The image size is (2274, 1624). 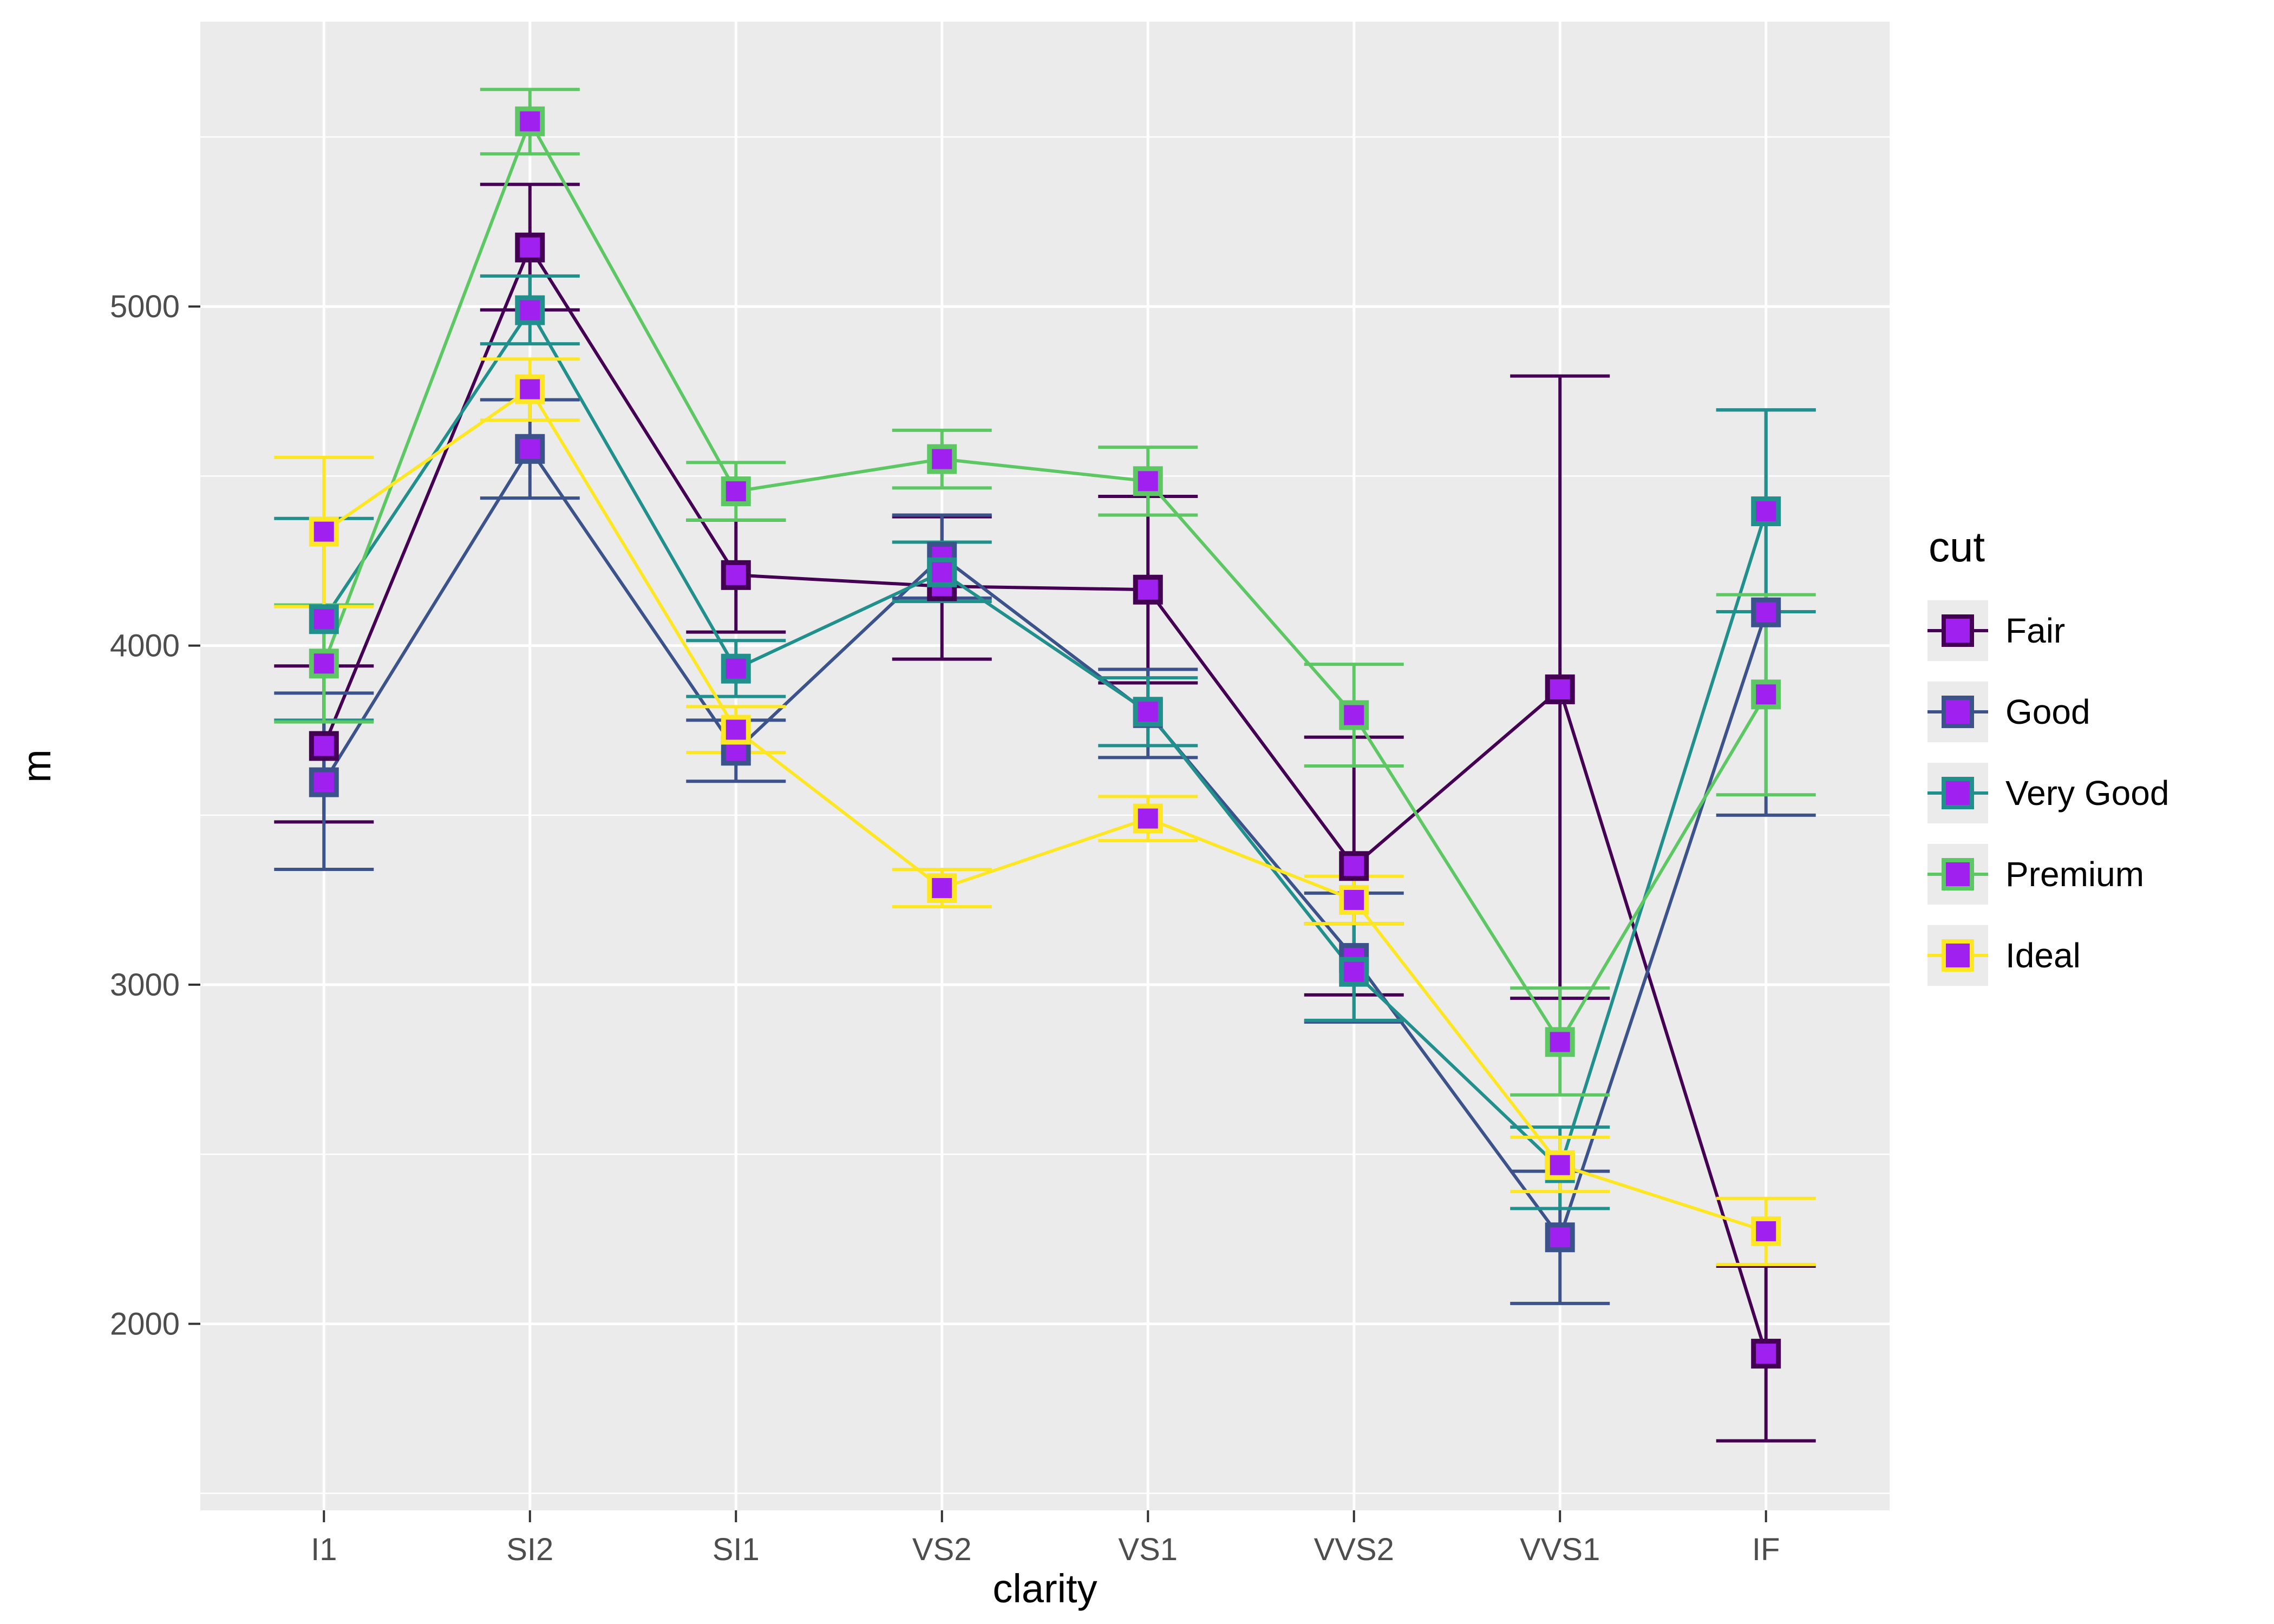 What do you see at coordinates (530, 1549) in the screenshot?
I see `x-tick-label: SI2` at bounding box center [530, 1549].